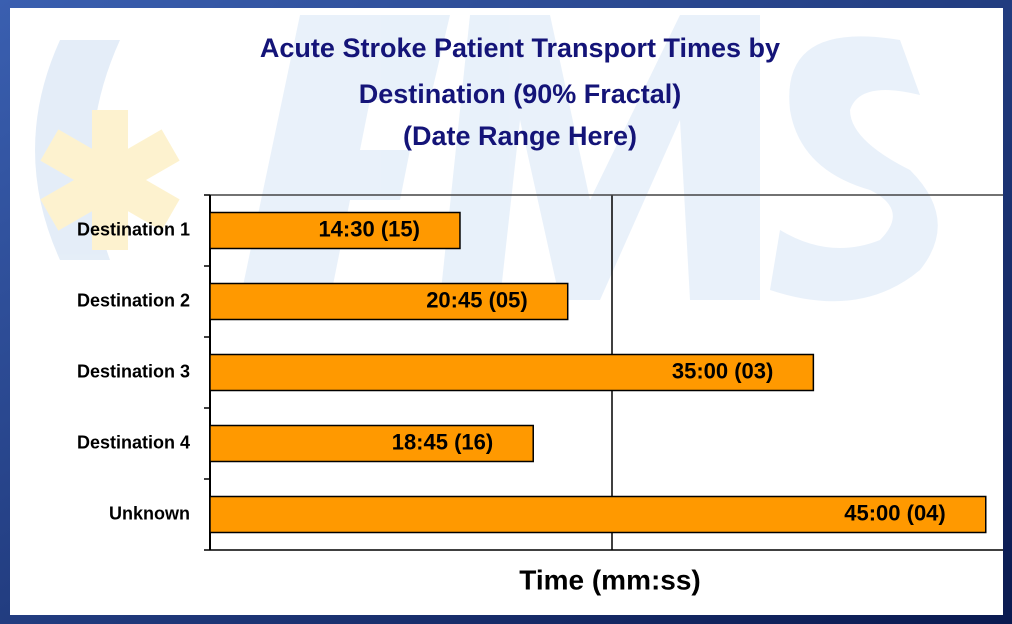 This screenshot has height=624, width=1012. Describe the element at coordinates (723, 370) in the screenshot. I see `value-label: 35:00 (03)` at that location.